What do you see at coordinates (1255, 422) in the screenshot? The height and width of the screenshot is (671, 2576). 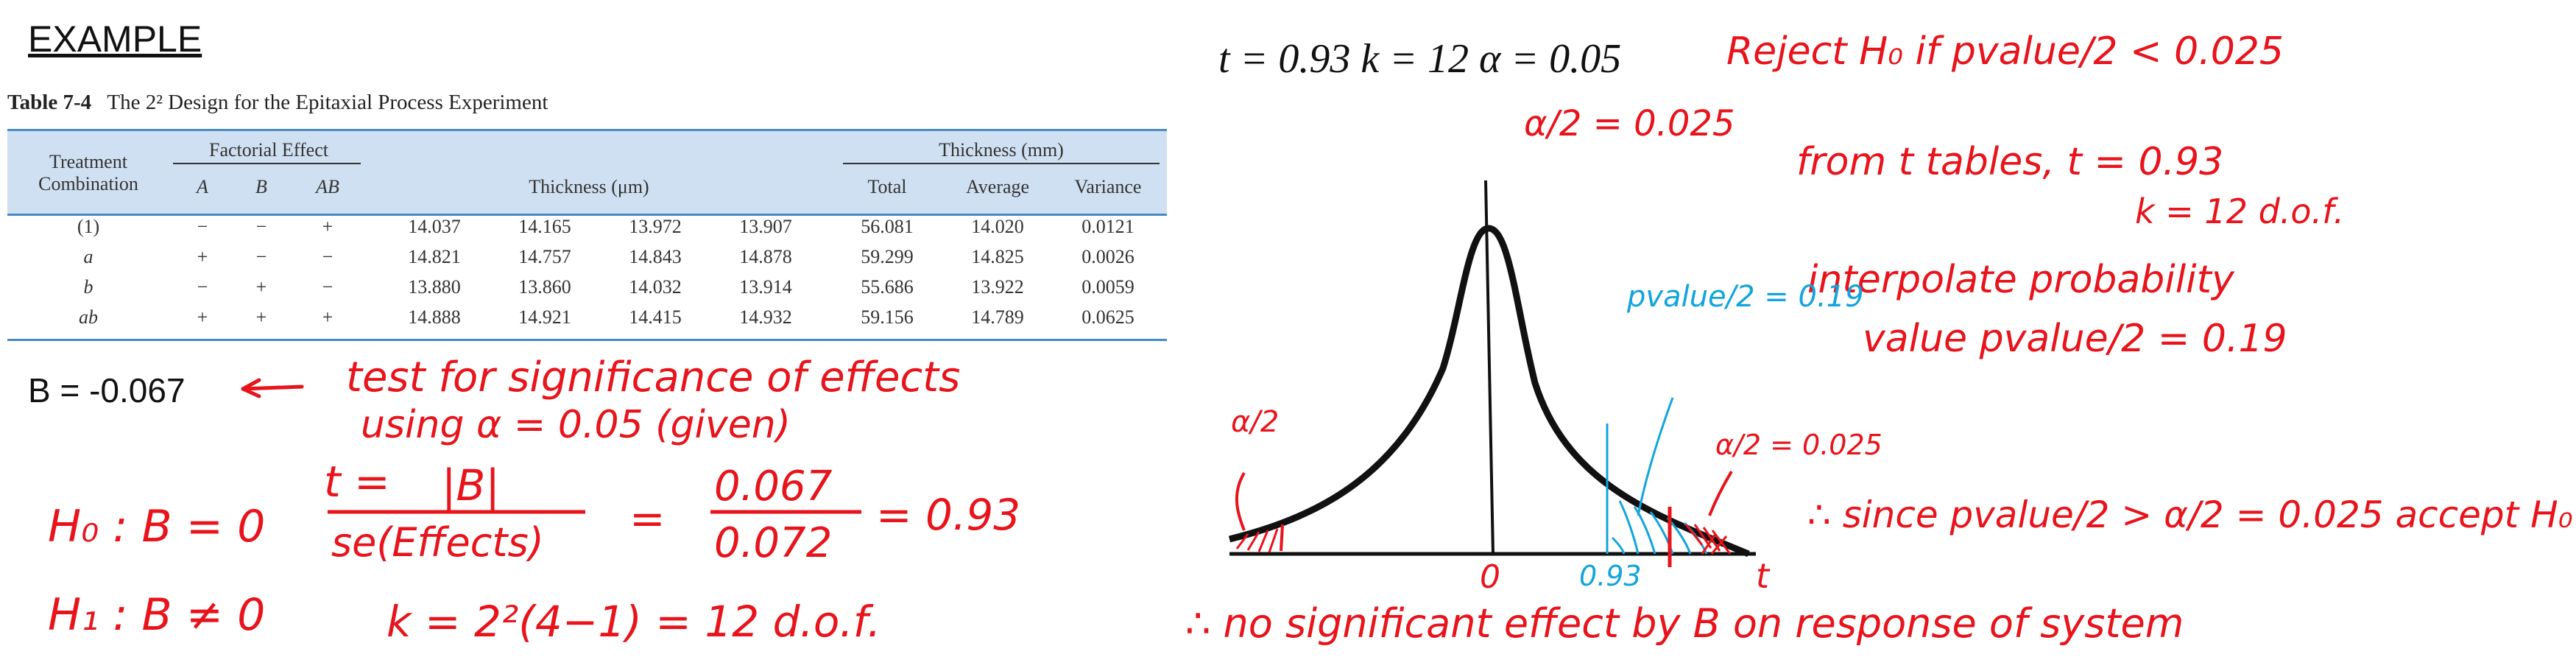 I see `note-alpha-half-left: α/2` at bounding box center [1255, 422].